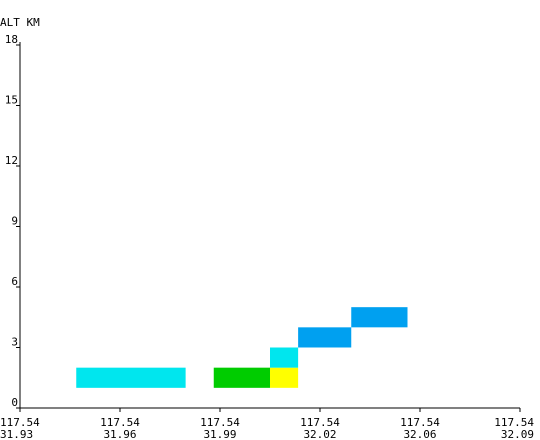  I want to click on y-tick-label: 6, so click(14, 281).